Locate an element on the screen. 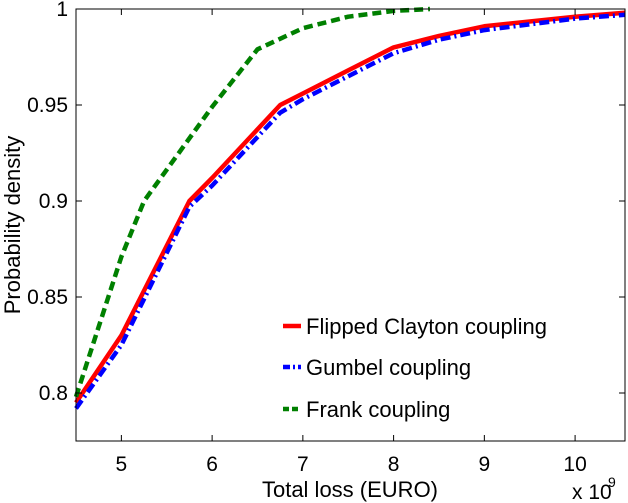  legend-label: Frank coupling is located at coordinates (378, 409).